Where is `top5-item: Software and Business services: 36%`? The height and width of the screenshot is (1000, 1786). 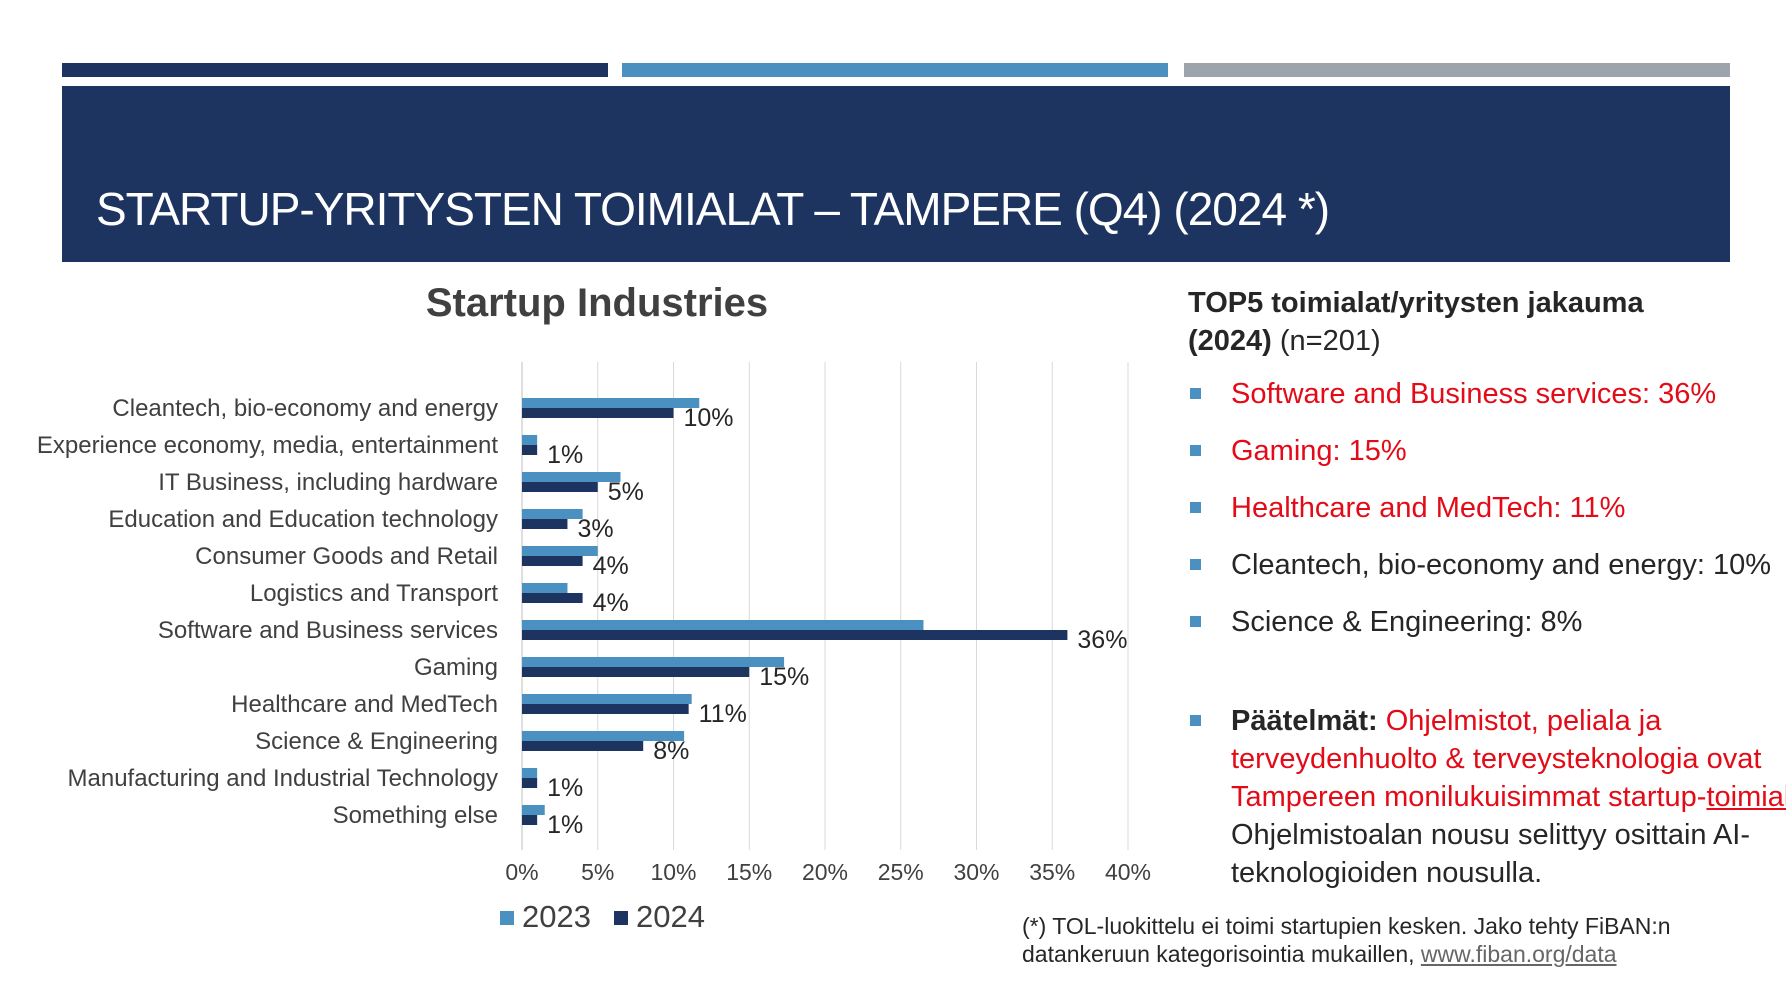
top5-item: Software and Business services: 36% is located at coordinates (1487, 404).